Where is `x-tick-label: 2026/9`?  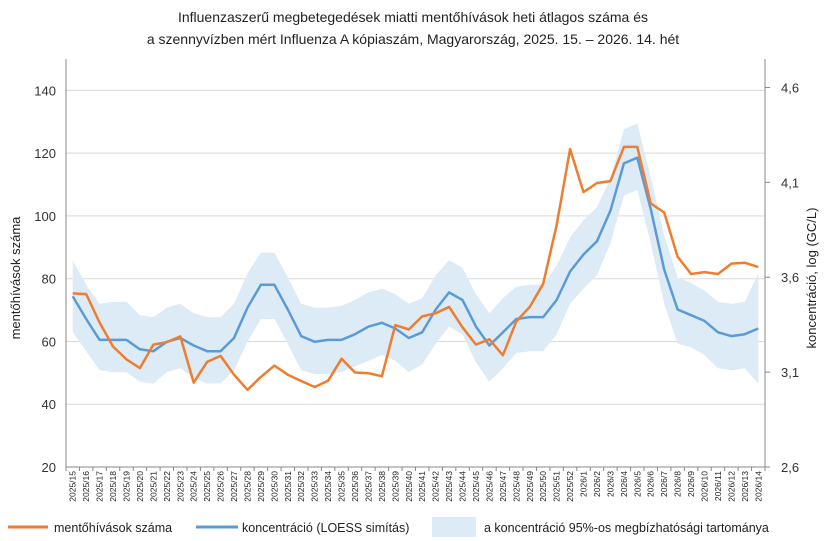 x-tick-label: 2026/9 is located at coordinates (691, 484).